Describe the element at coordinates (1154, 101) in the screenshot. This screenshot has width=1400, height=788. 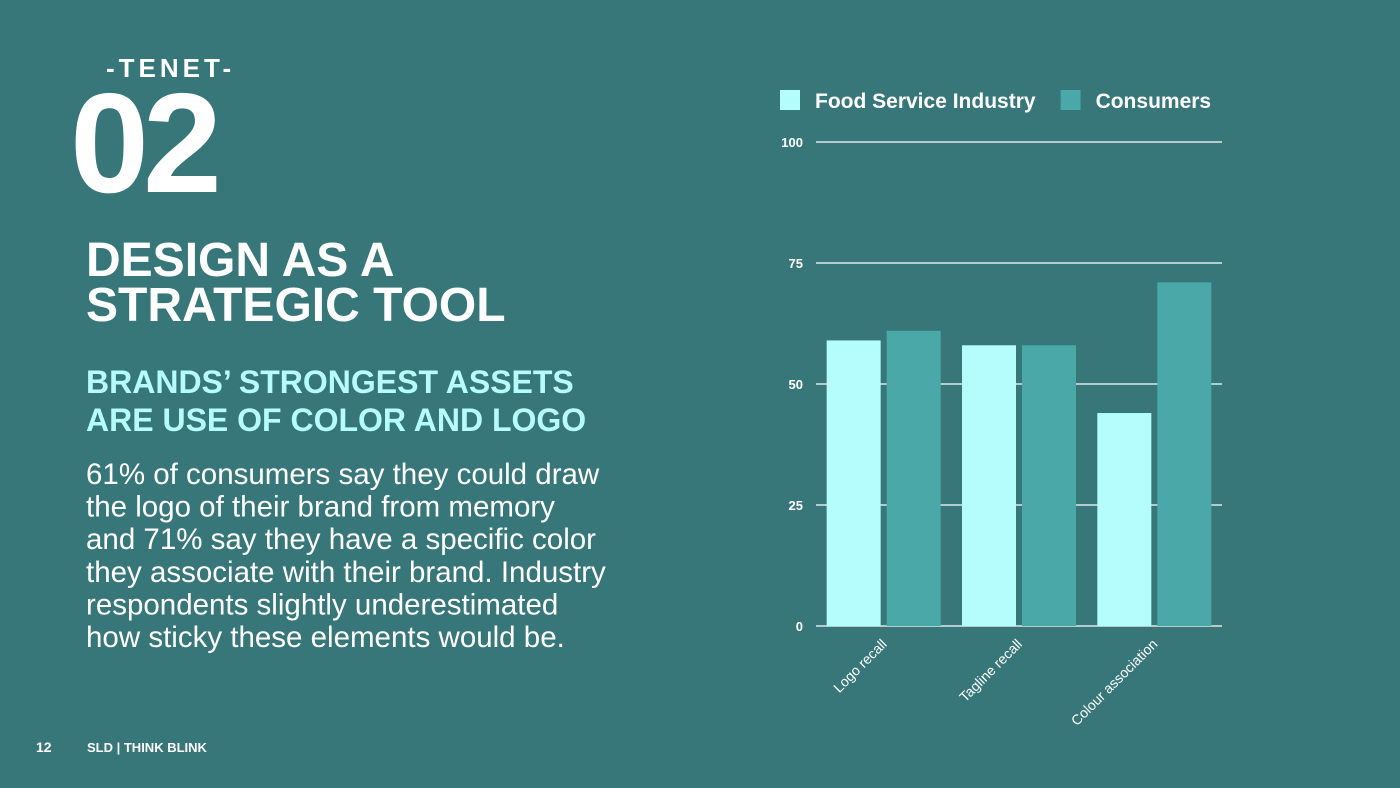
I see `legend-label: Consumers` at that location.